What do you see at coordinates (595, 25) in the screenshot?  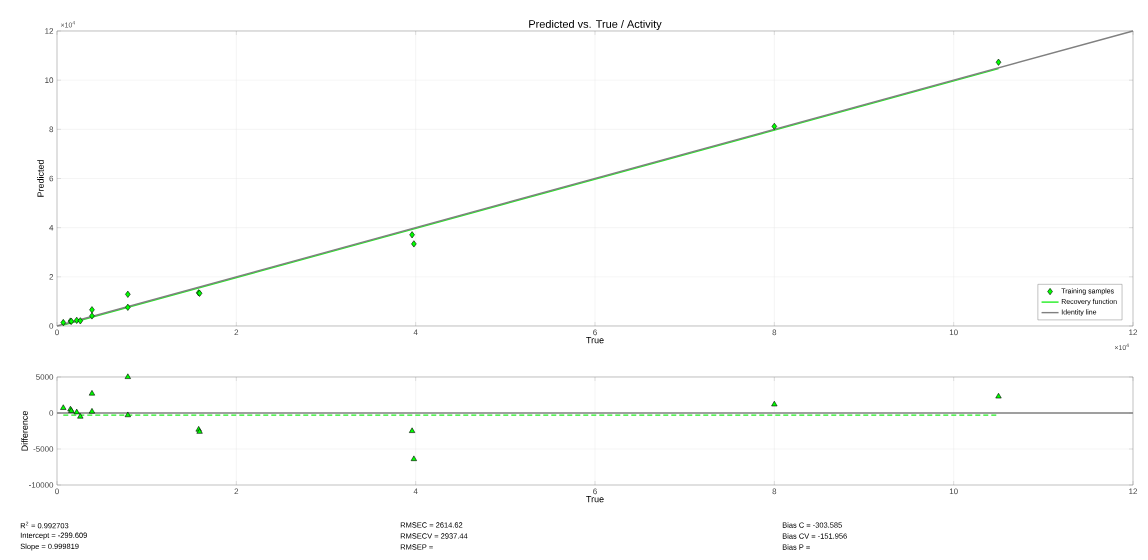 I see `chart-title: Predicted vs. True / Activity` at bounding box center [595, 25].